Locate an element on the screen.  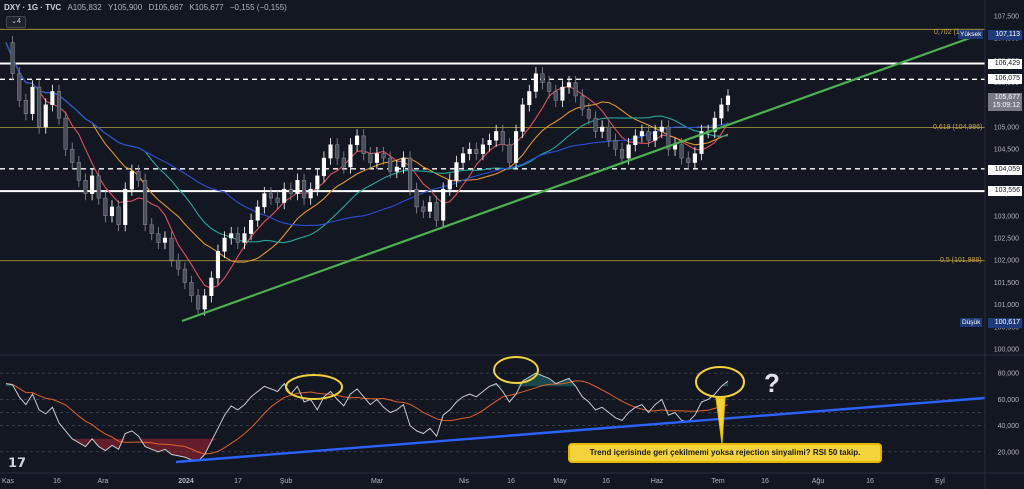
rsi-oversold-fill is located at coordinates (367, 450).